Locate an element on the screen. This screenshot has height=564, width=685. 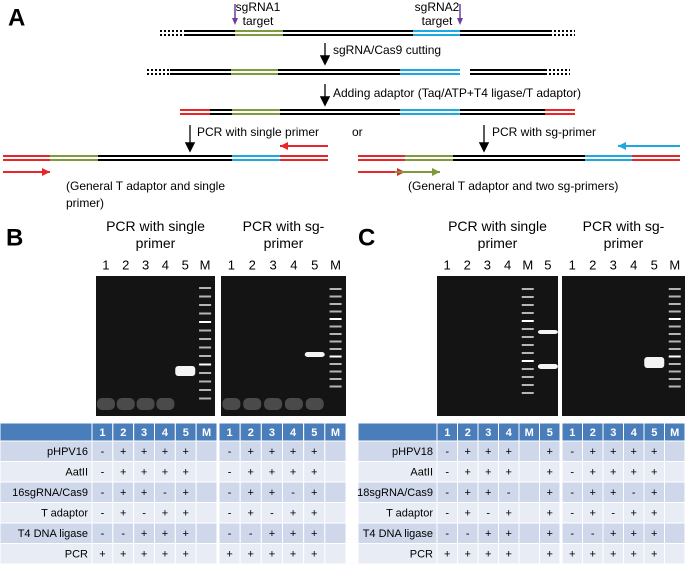
gel-title: PCR with single primer is located at coordinates (497, 234).